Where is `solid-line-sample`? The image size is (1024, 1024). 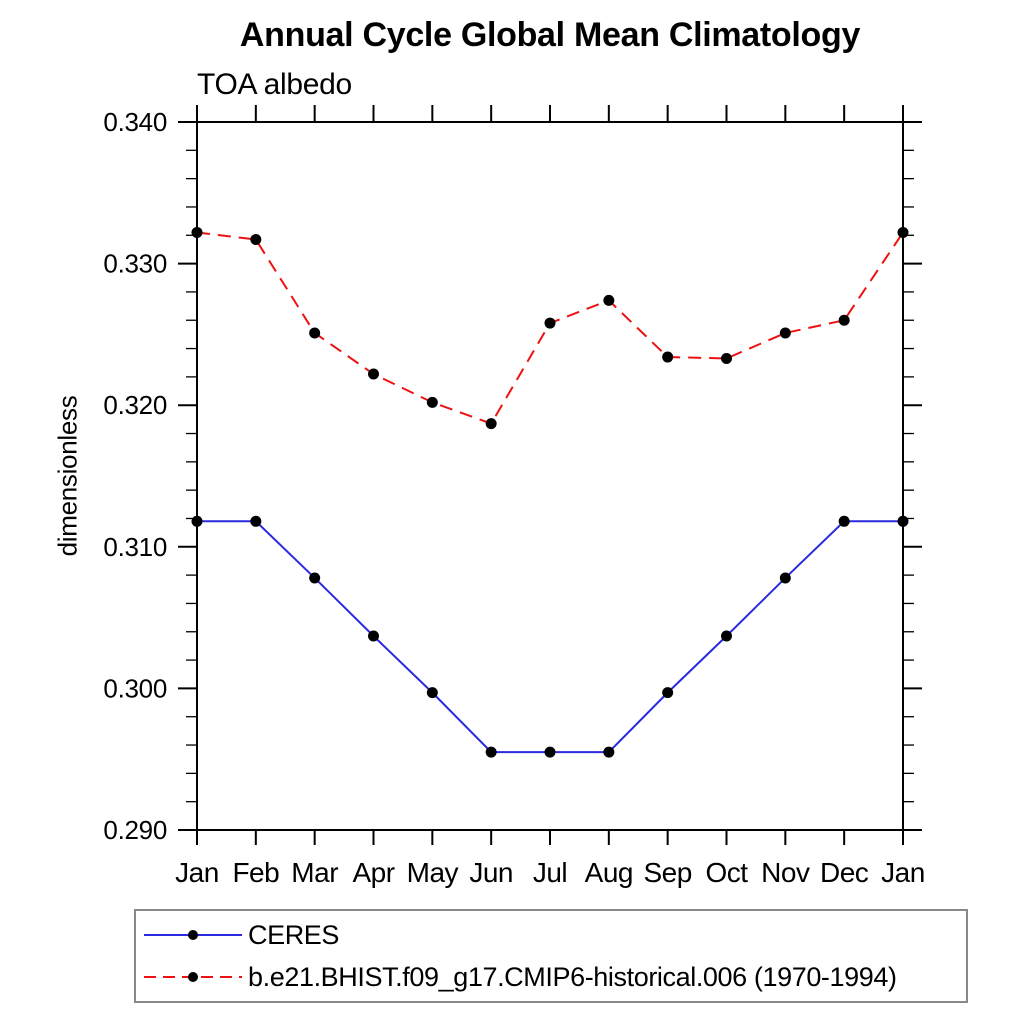
solid-line-sample is located at coordinates (193, 935).